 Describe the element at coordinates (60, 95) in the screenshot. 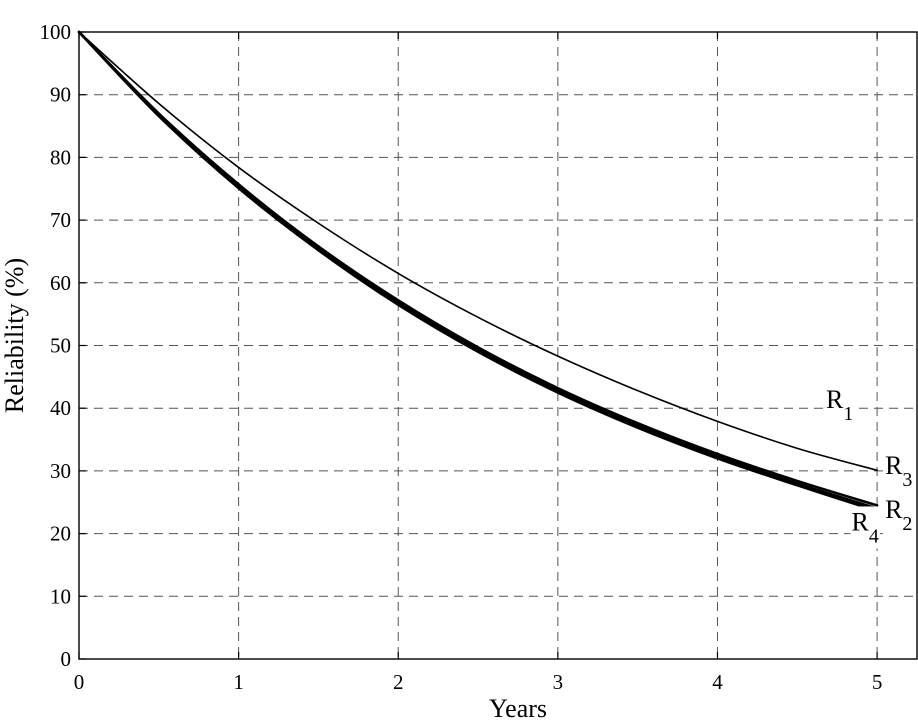

I see `y-tick-label: 90` at that location.